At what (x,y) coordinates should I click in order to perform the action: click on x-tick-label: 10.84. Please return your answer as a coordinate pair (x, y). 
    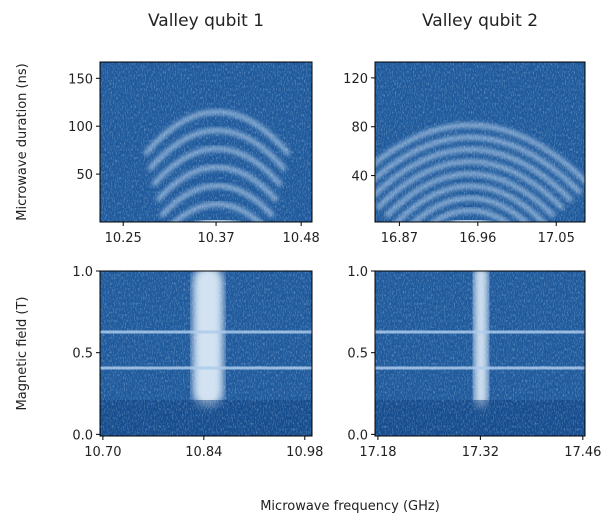
    Looking at the image, I should click on (203, 452).